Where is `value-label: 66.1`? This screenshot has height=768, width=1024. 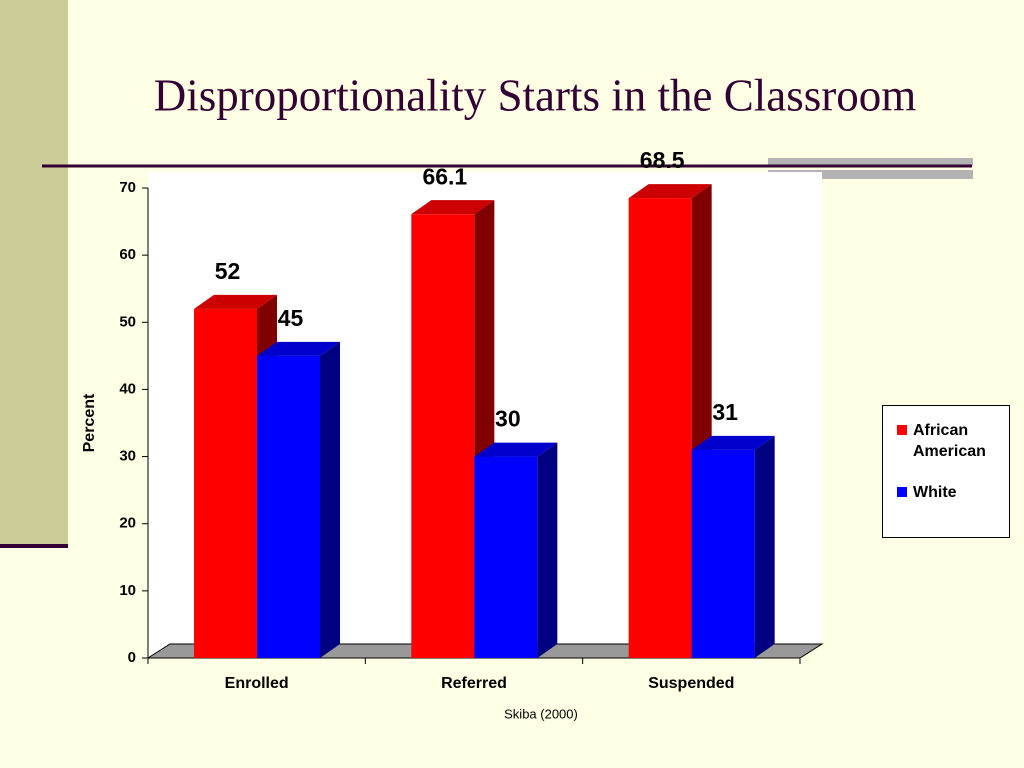 value-label: 66.1 is located at coordinates (444, 176).